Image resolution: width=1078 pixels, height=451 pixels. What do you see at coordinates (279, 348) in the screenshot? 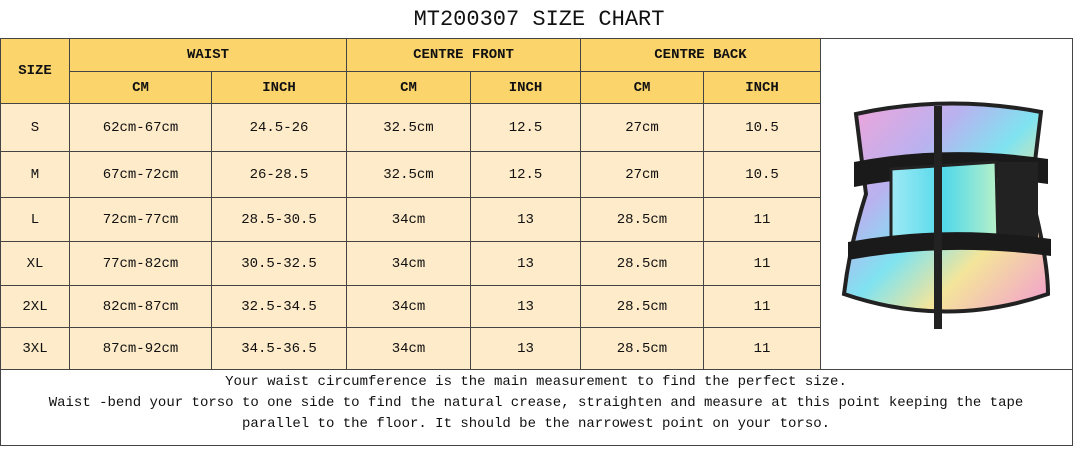
I see `measurement: 34.5-36.5` at bounding box center [279, 348].